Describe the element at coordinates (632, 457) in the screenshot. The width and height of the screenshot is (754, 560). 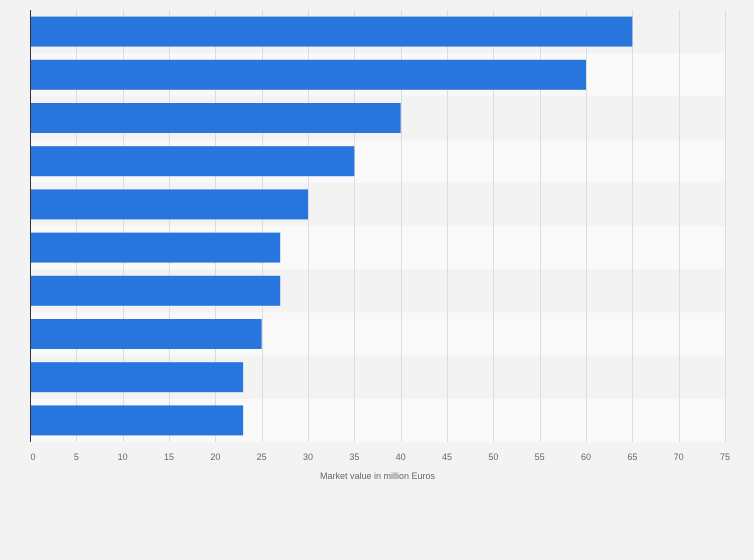
I see `x-tick-label: 65` at that location.